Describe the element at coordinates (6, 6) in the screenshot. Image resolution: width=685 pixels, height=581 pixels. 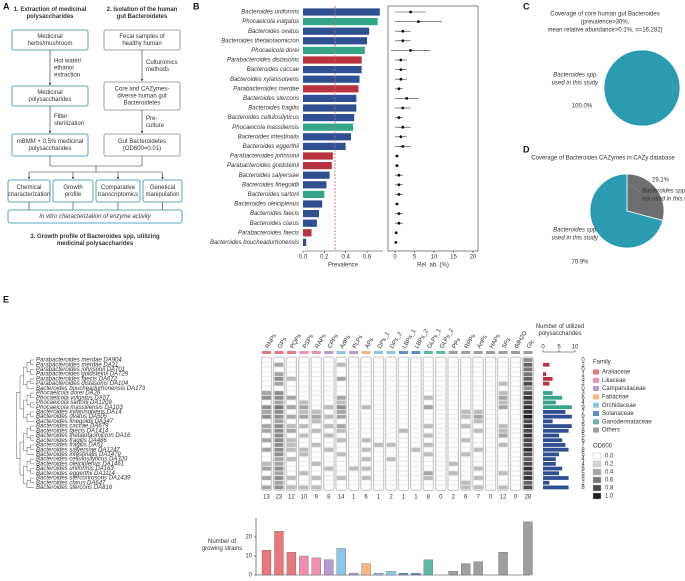
I see `panel-label: A` at that location.